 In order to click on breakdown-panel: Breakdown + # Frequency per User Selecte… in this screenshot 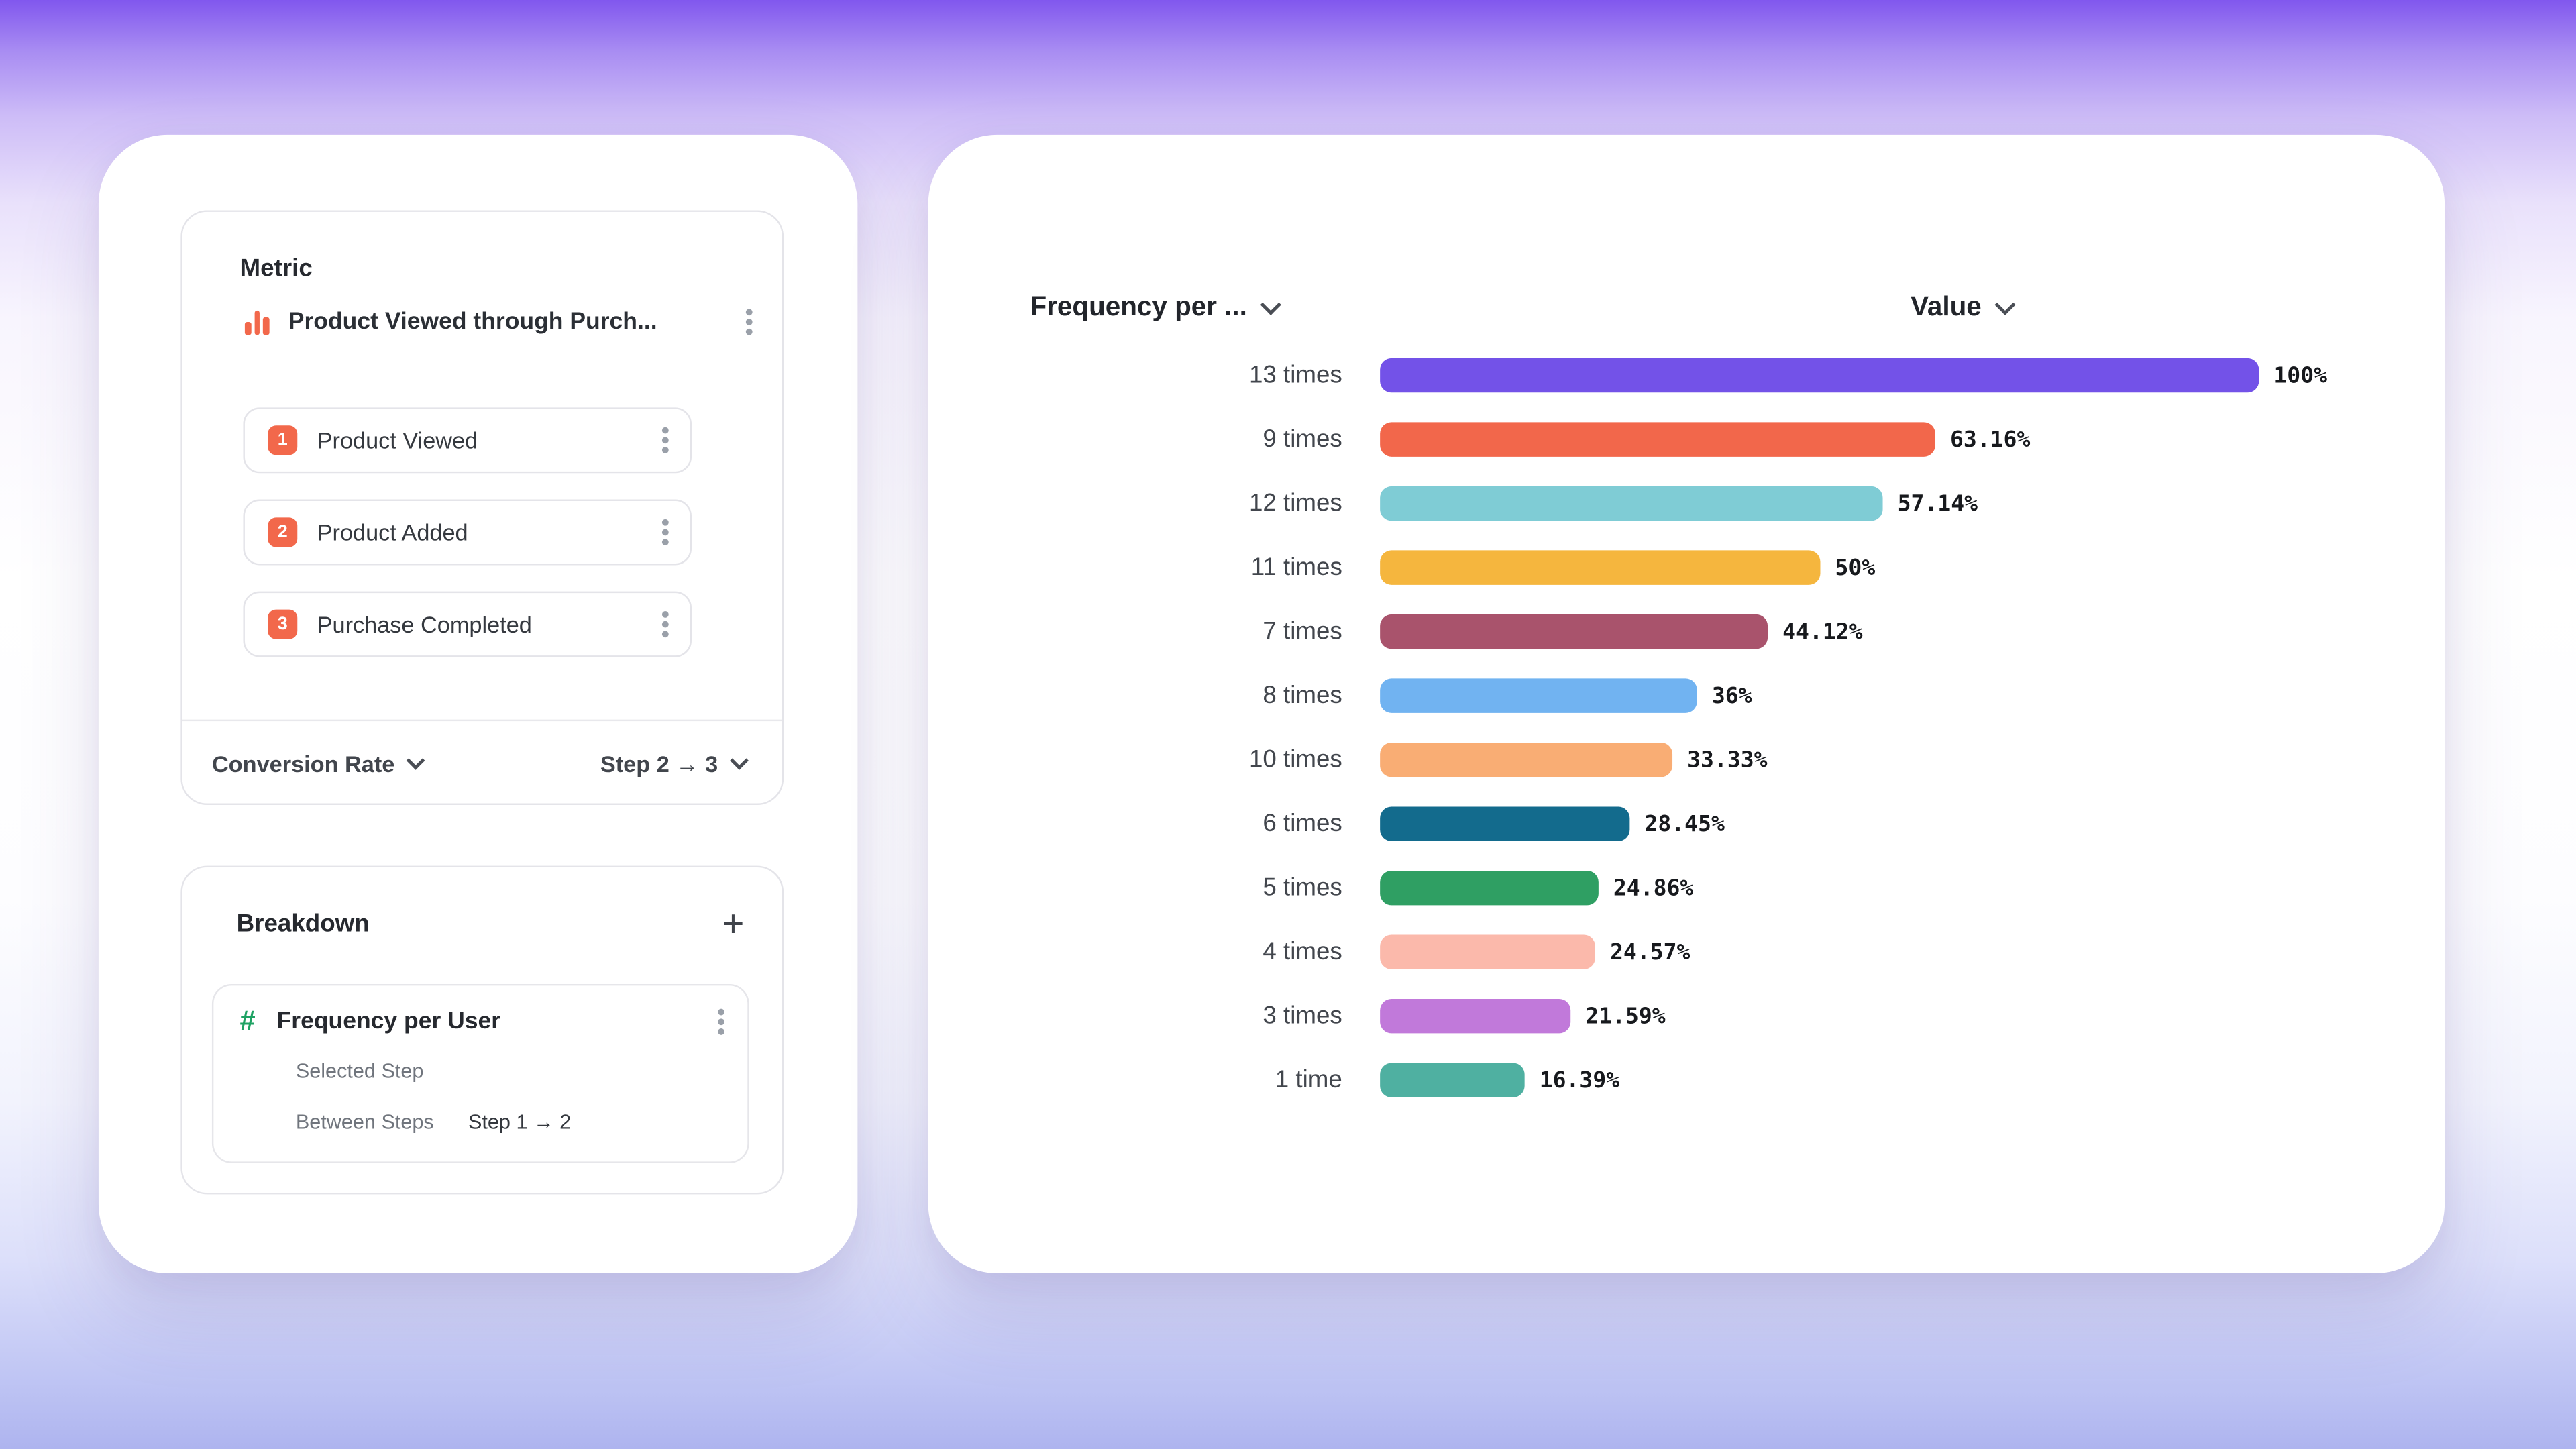, I will do `click(482, 1030)`.